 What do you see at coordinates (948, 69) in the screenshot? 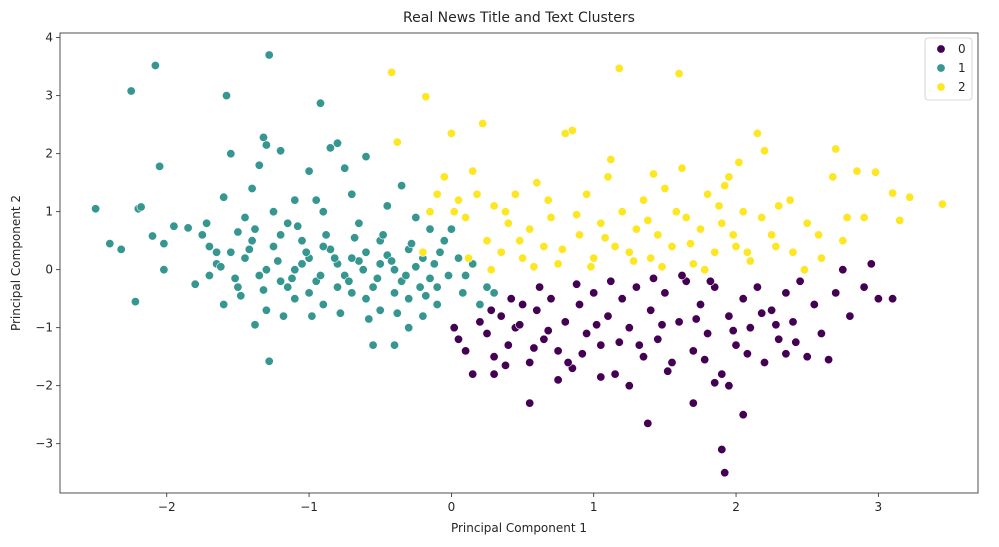
I see `legend-box` at bounding box center [948, 69].